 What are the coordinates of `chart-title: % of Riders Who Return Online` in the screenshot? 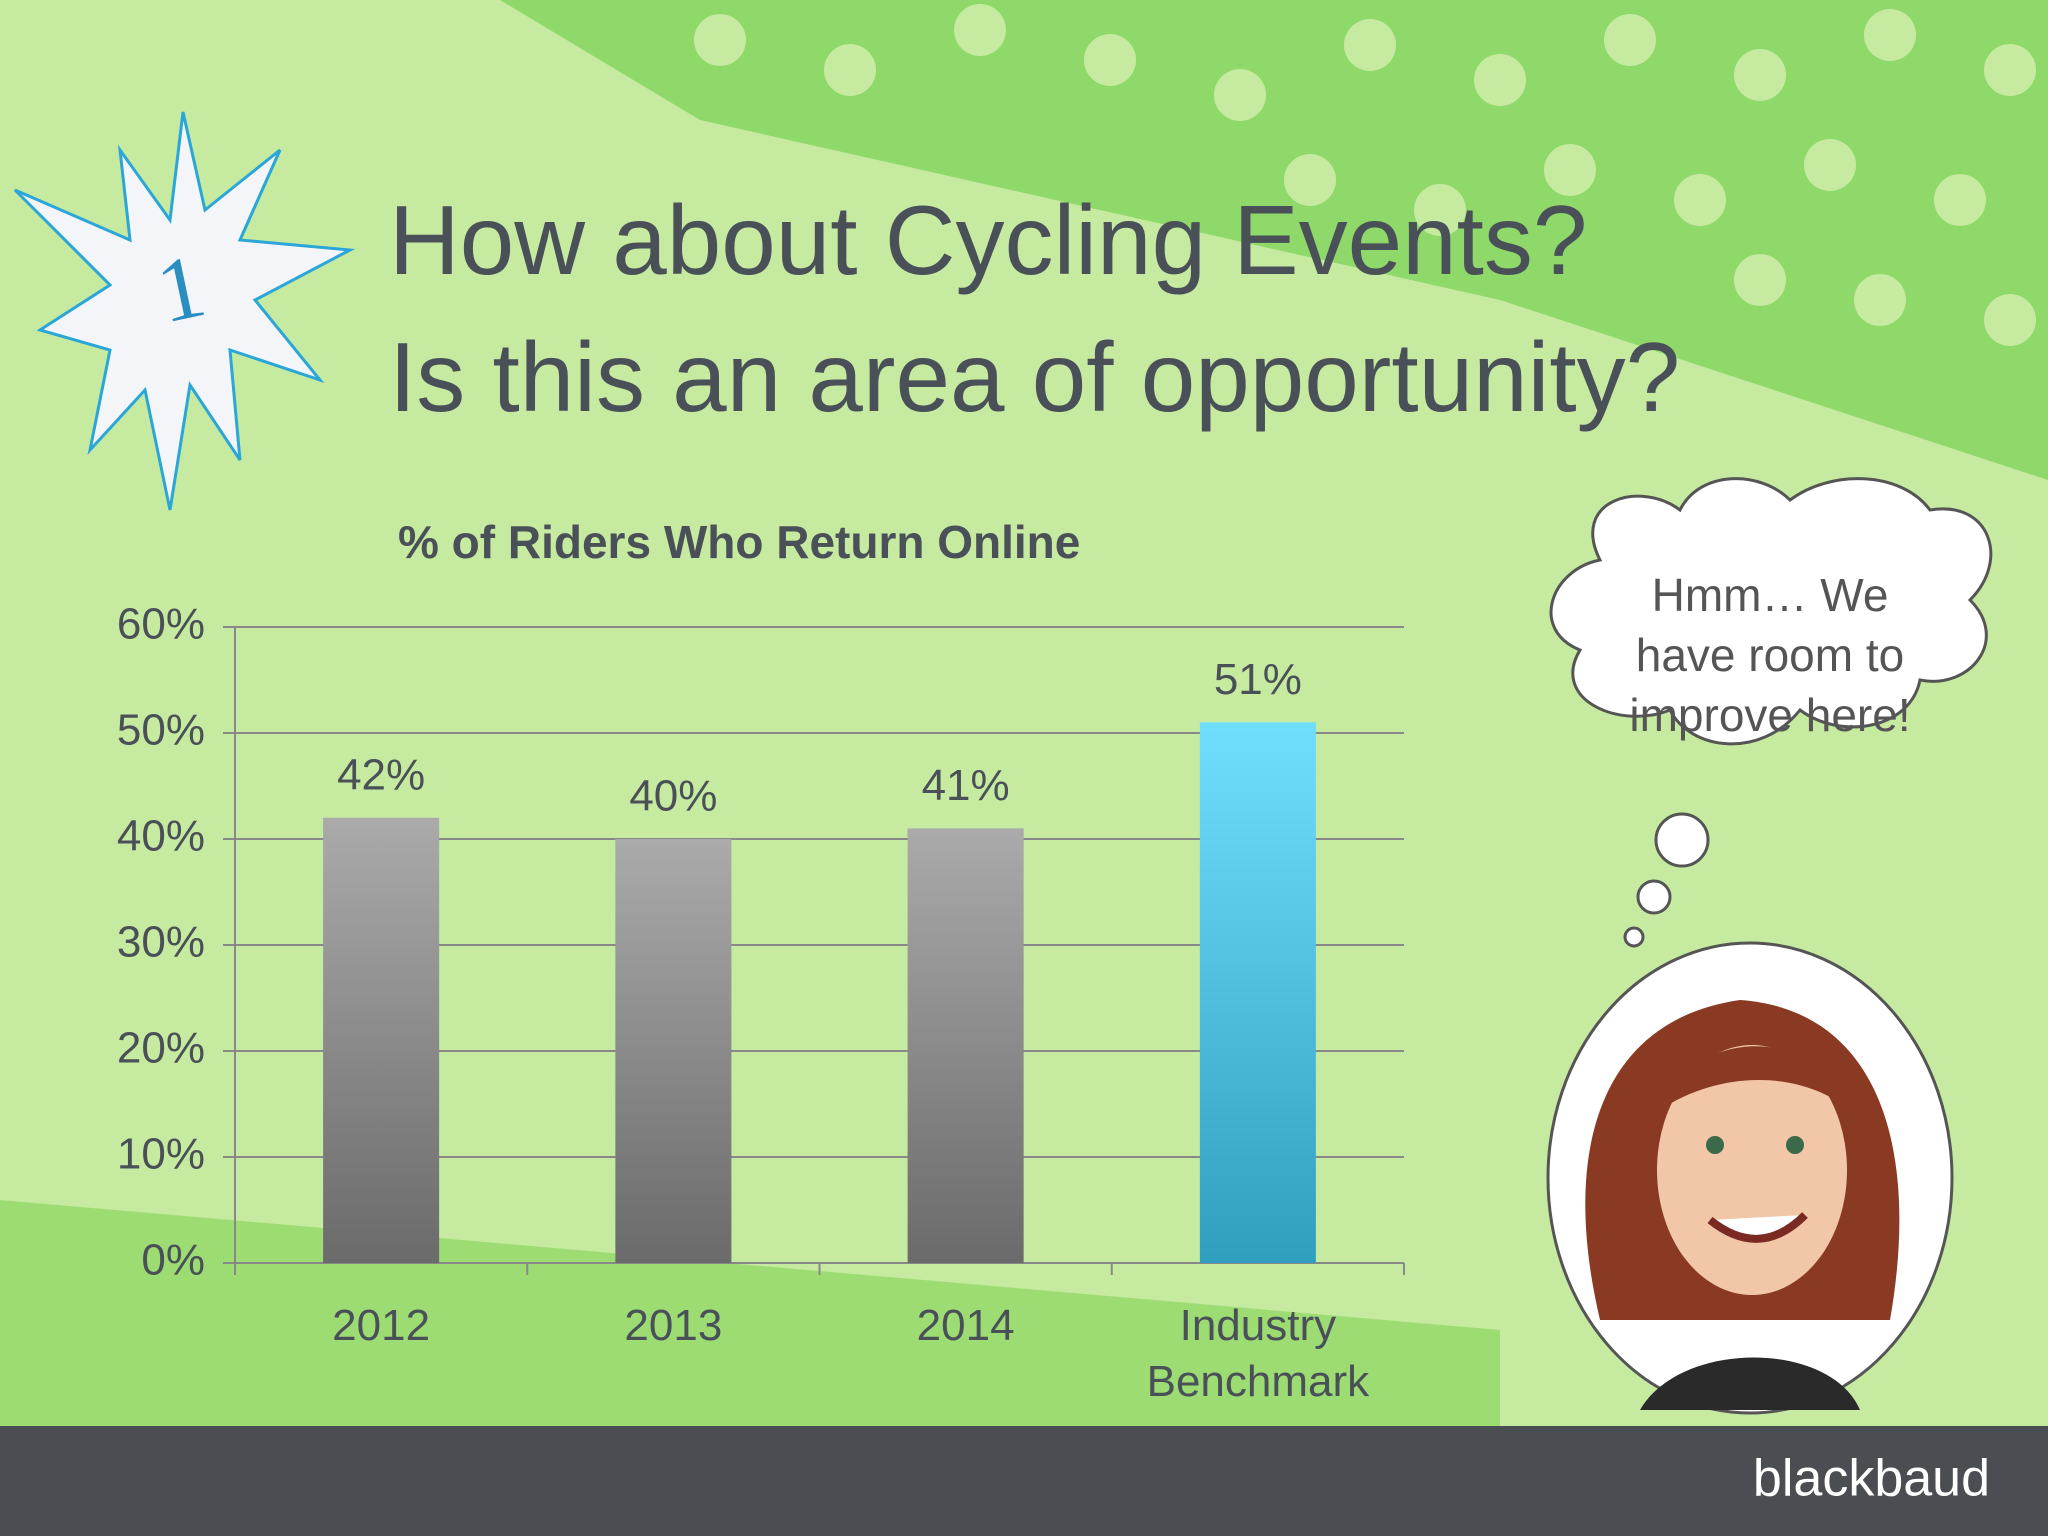 It's located at (739, 542).